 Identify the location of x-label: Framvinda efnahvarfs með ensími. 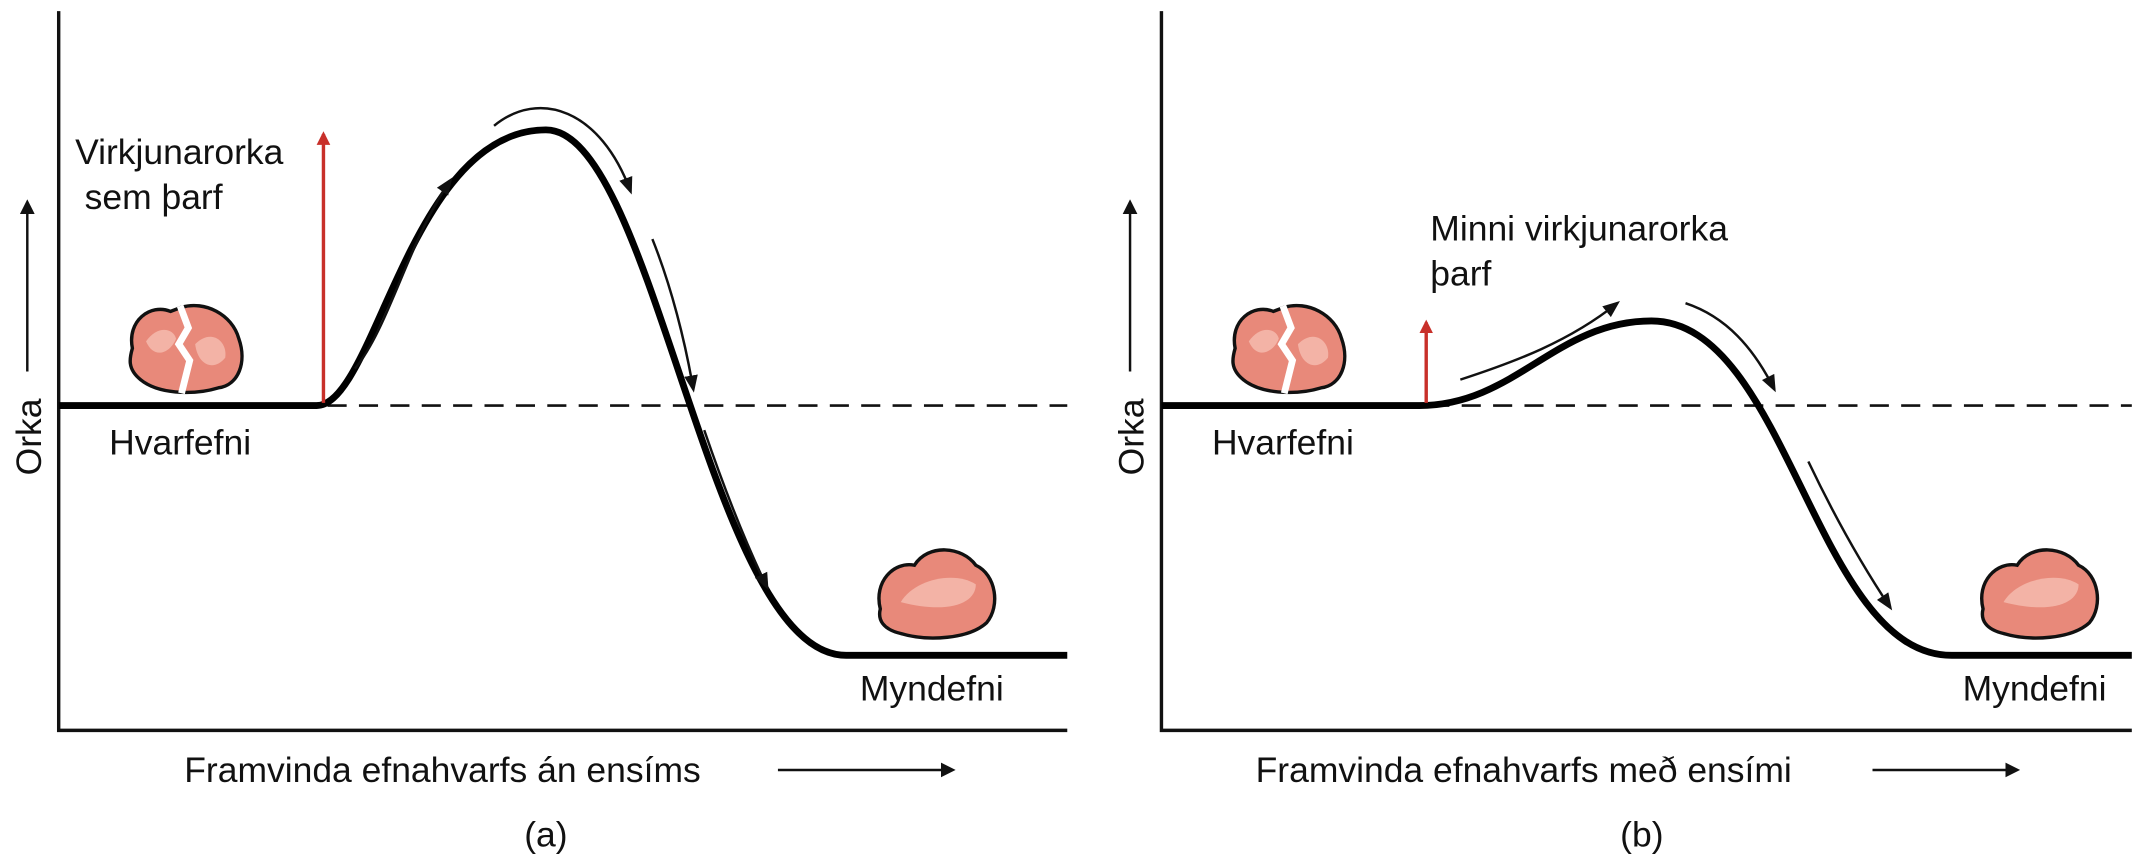
(1524, 770).